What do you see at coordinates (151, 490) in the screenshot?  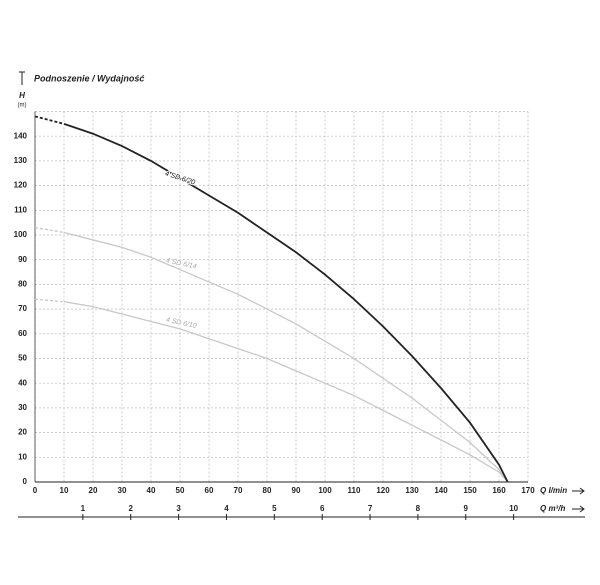 I see `x-tick-label: 40` at bounding box center [151, 490].